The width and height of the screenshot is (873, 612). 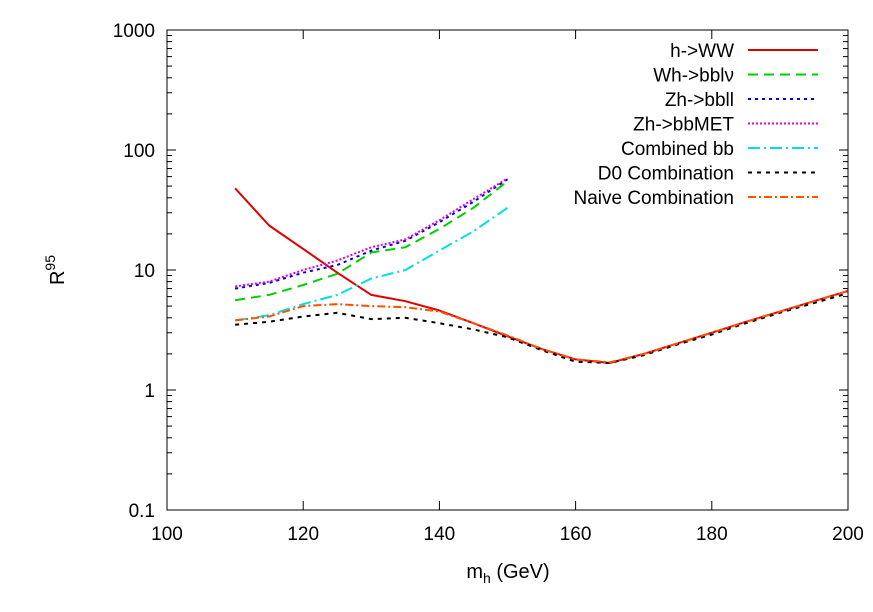 I want to click on x-tick-label: 160, so click(x=576, y=534).